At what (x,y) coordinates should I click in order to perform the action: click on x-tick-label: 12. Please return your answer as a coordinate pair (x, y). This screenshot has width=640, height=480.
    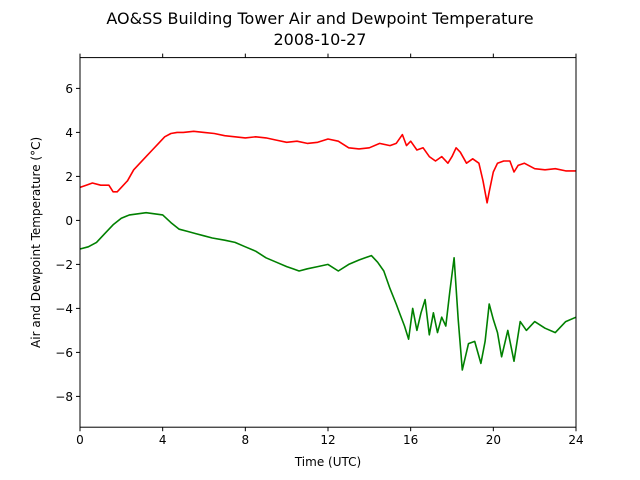
    Looking at the image, I should click on (327, 440).